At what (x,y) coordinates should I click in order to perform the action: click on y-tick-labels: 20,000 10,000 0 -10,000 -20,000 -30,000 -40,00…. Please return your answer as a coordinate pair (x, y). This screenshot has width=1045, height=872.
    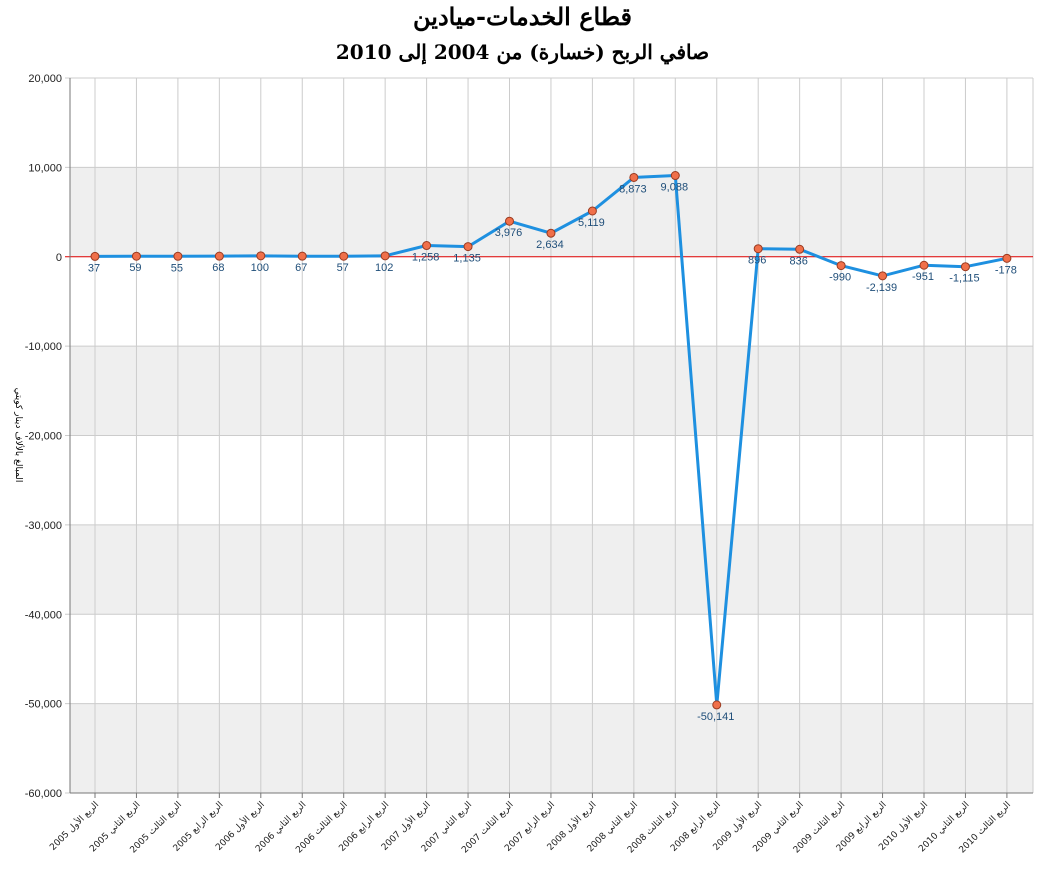
    Looking at the image, I should click on (43, 436).